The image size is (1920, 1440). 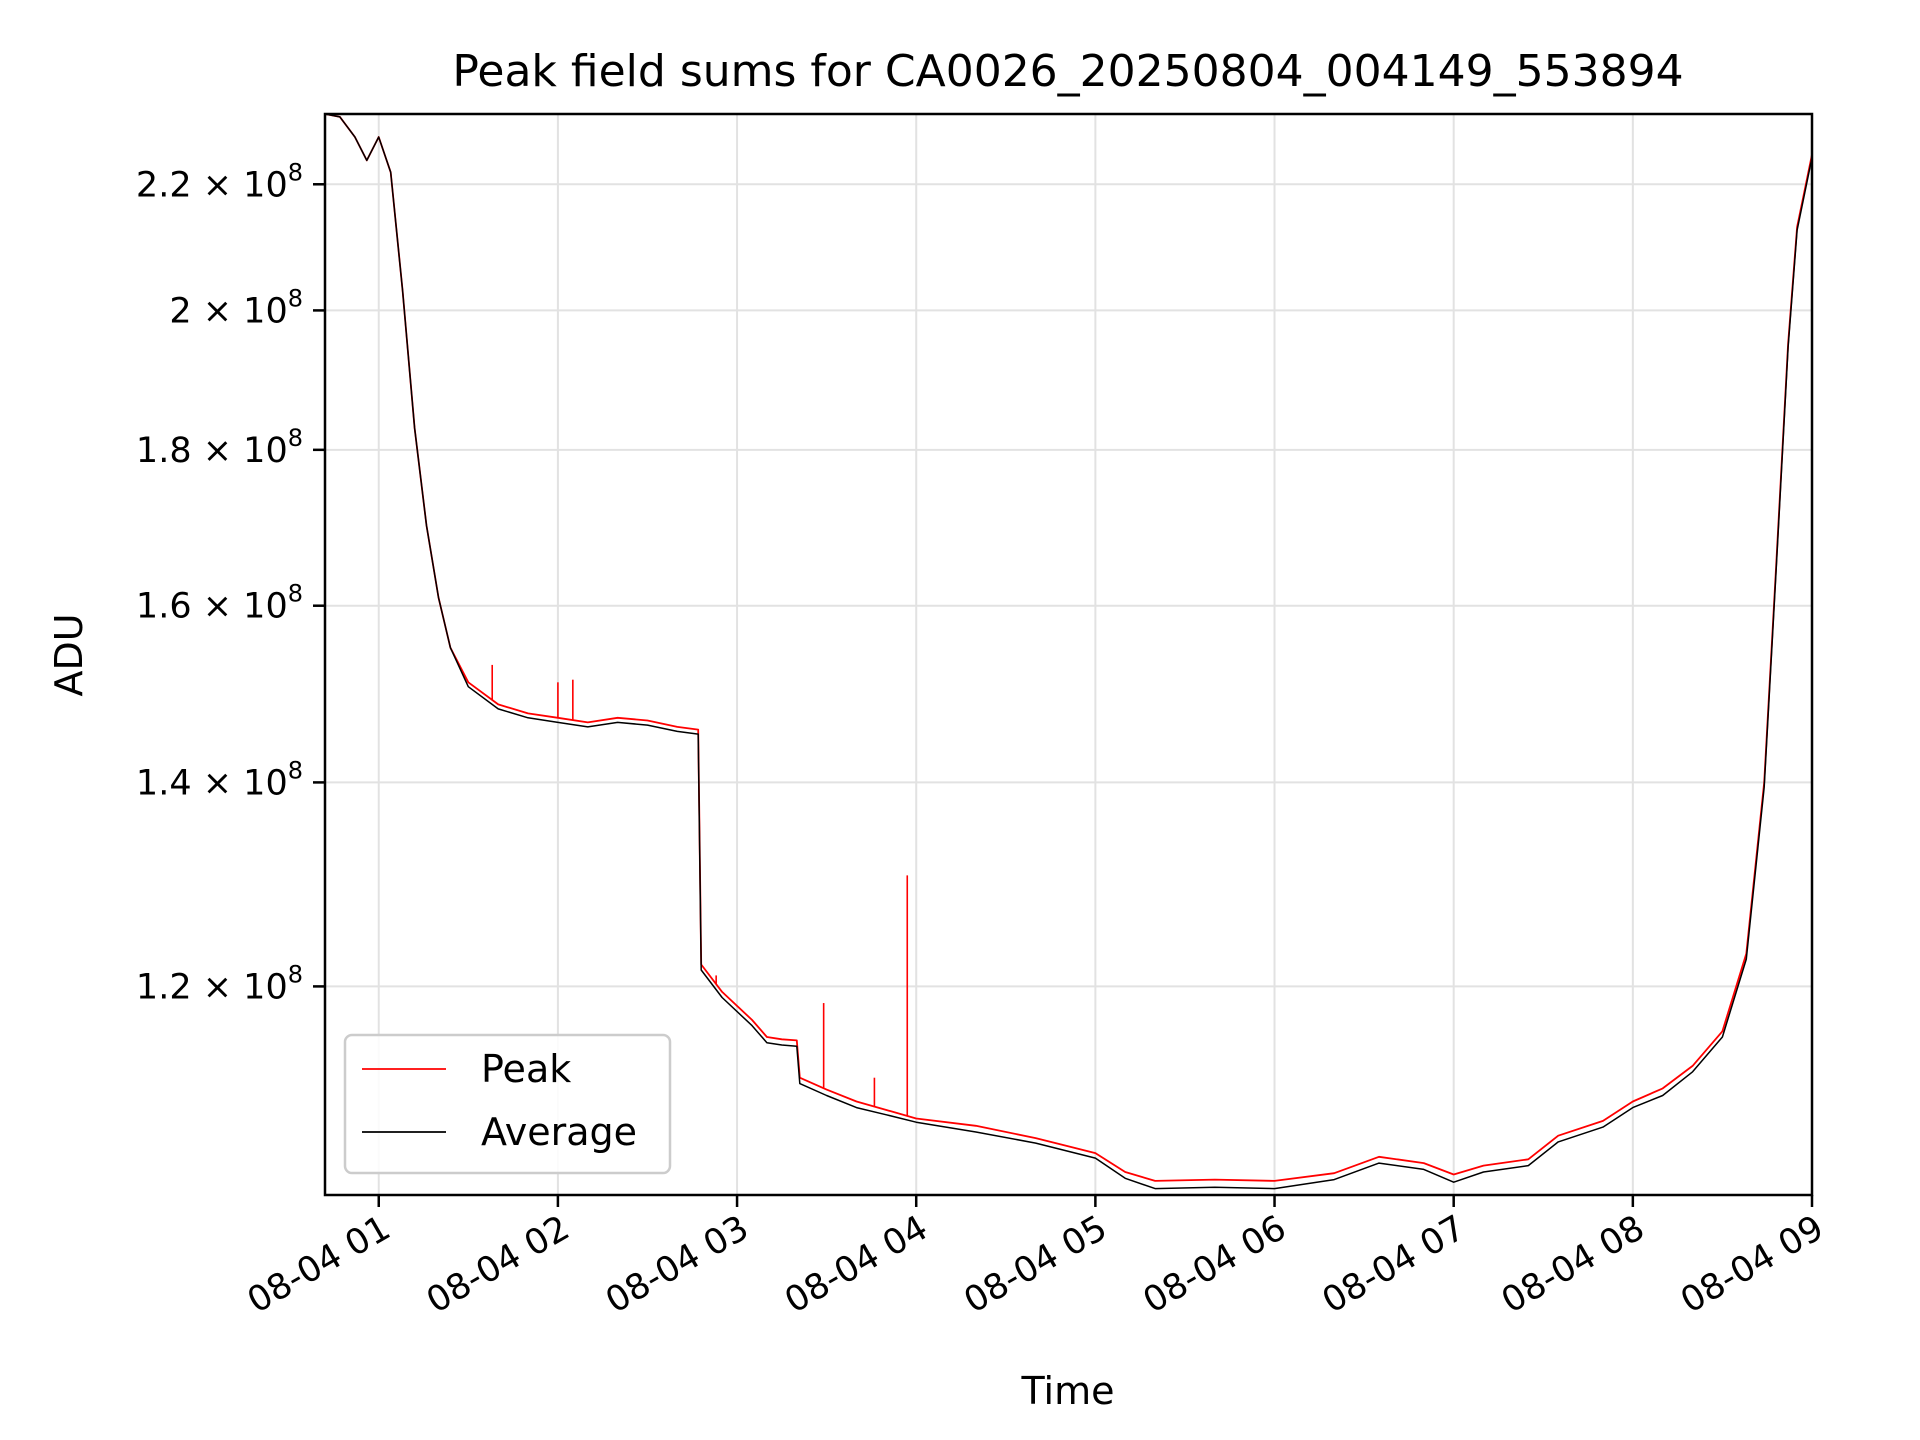 I want to click on x-tick-label: 08-04 01, so click(x=319, y=1264).